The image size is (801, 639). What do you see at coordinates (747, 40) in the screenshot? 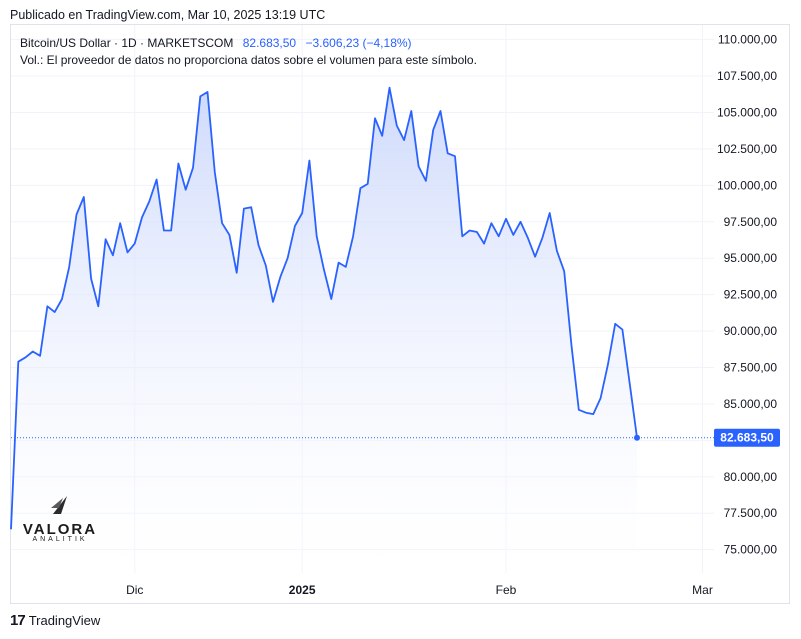
I see `y-tick-label: 110.000,00` at bounding box center [747, 40].